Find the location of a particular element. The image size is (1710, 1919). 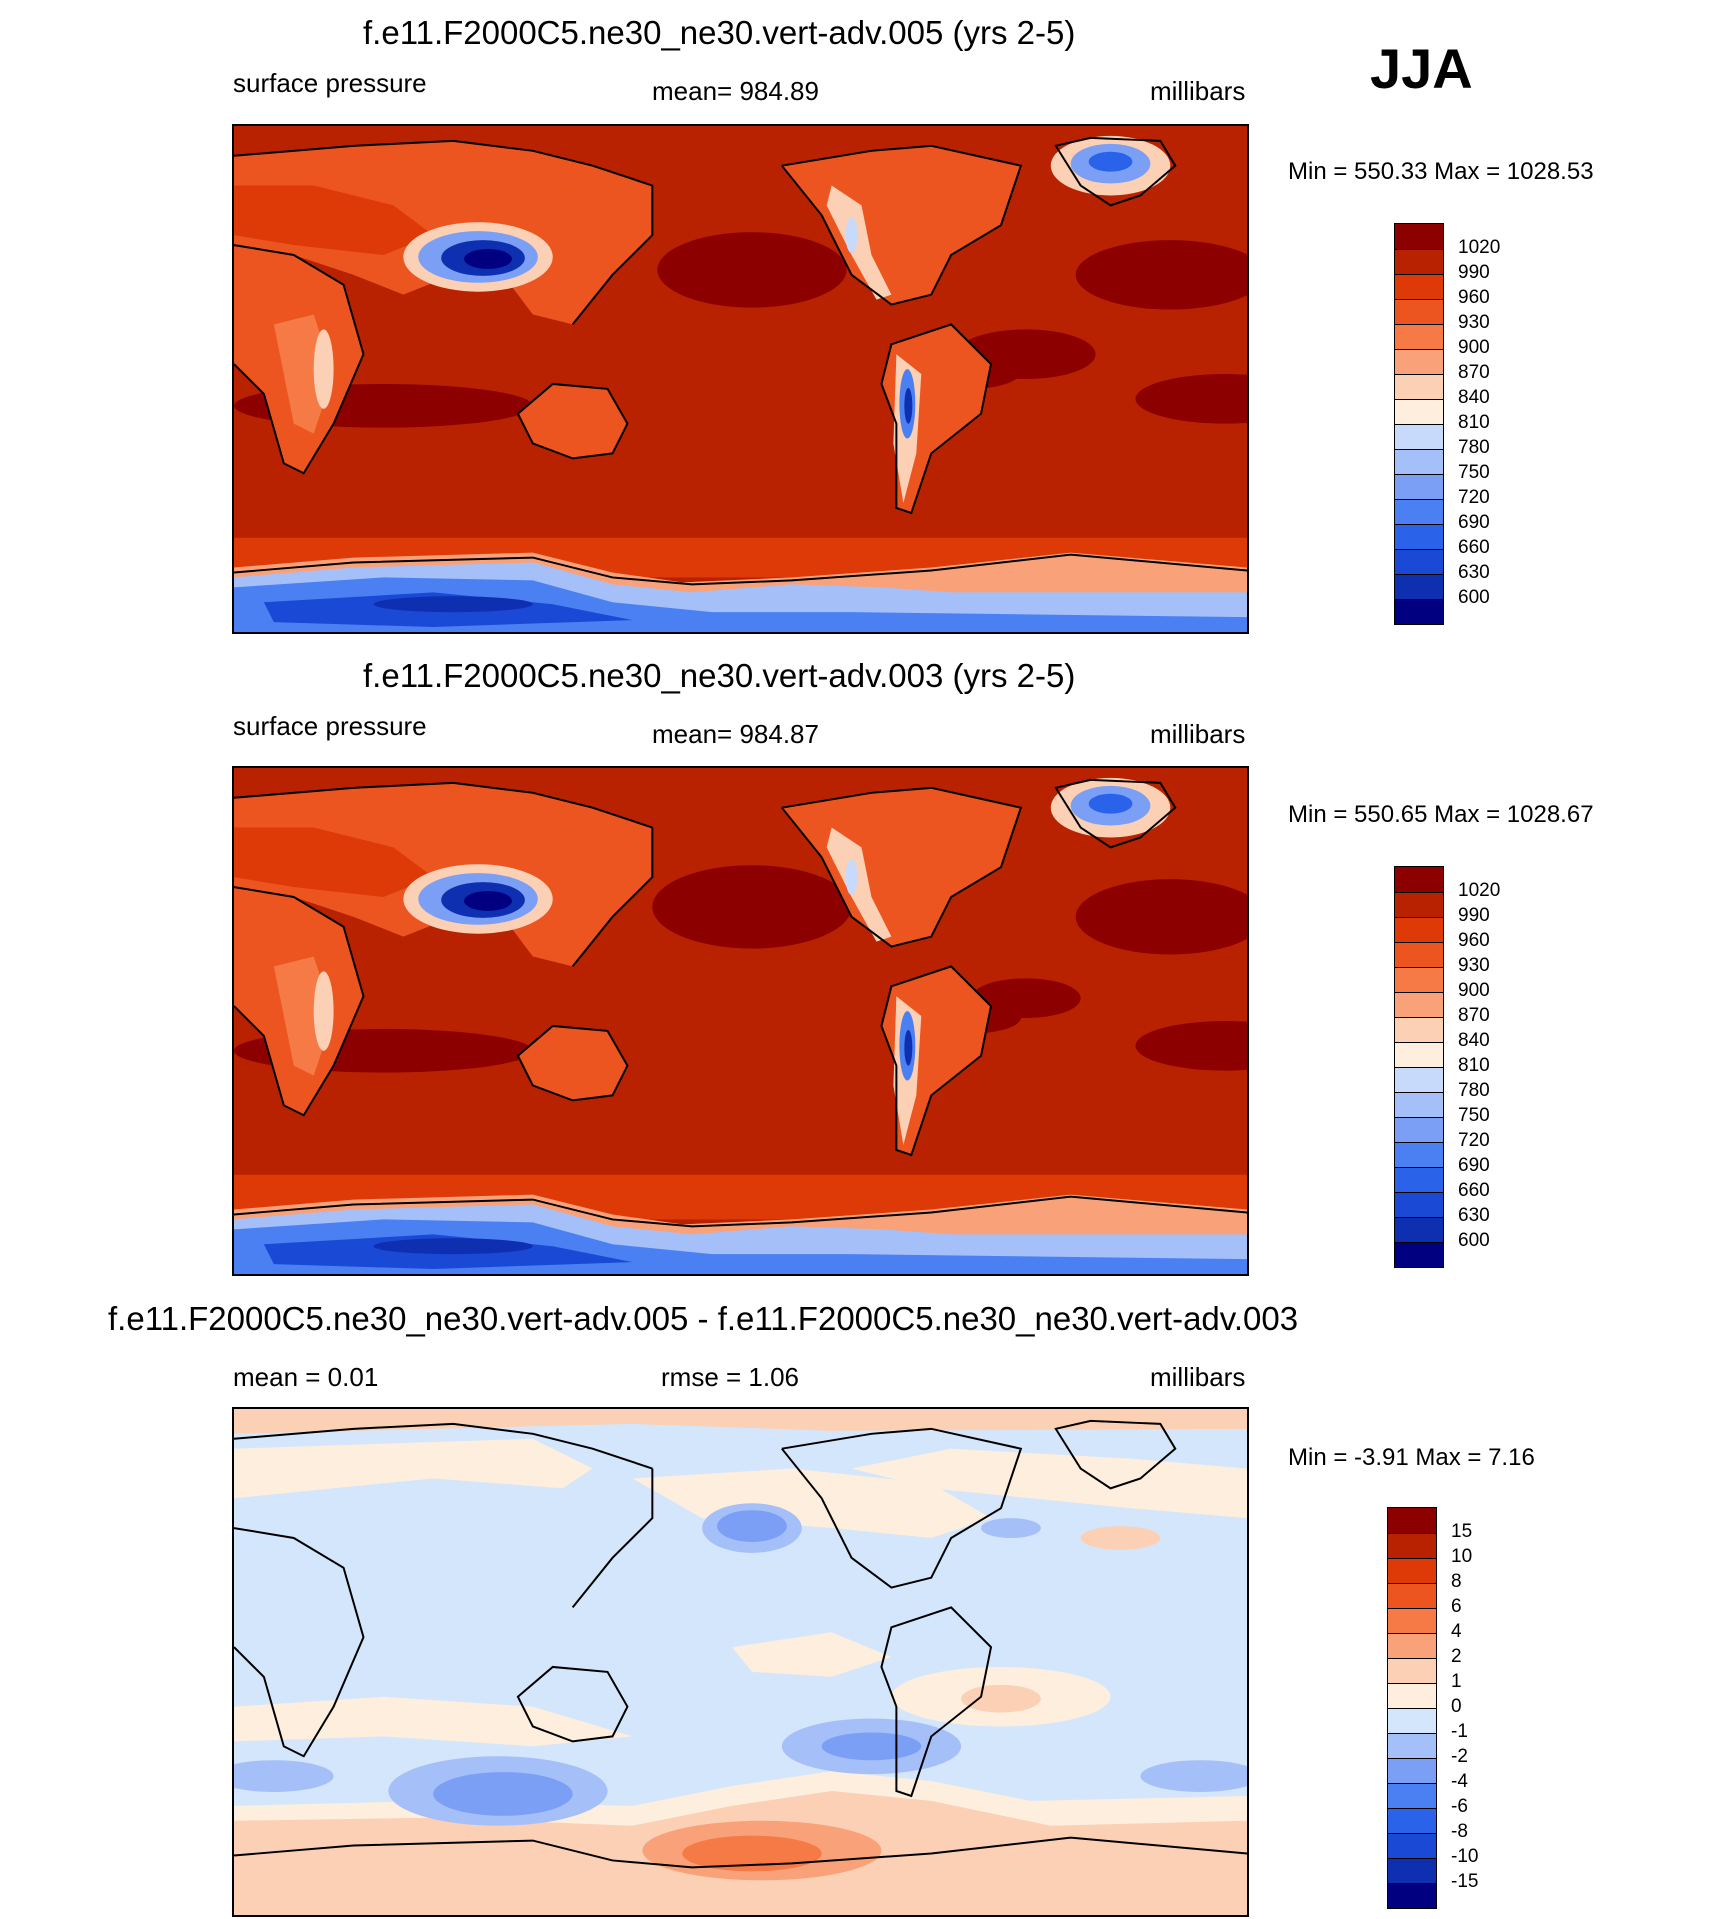

colorbar-tick-label: 15 is located at coordinates (1462, 1531).